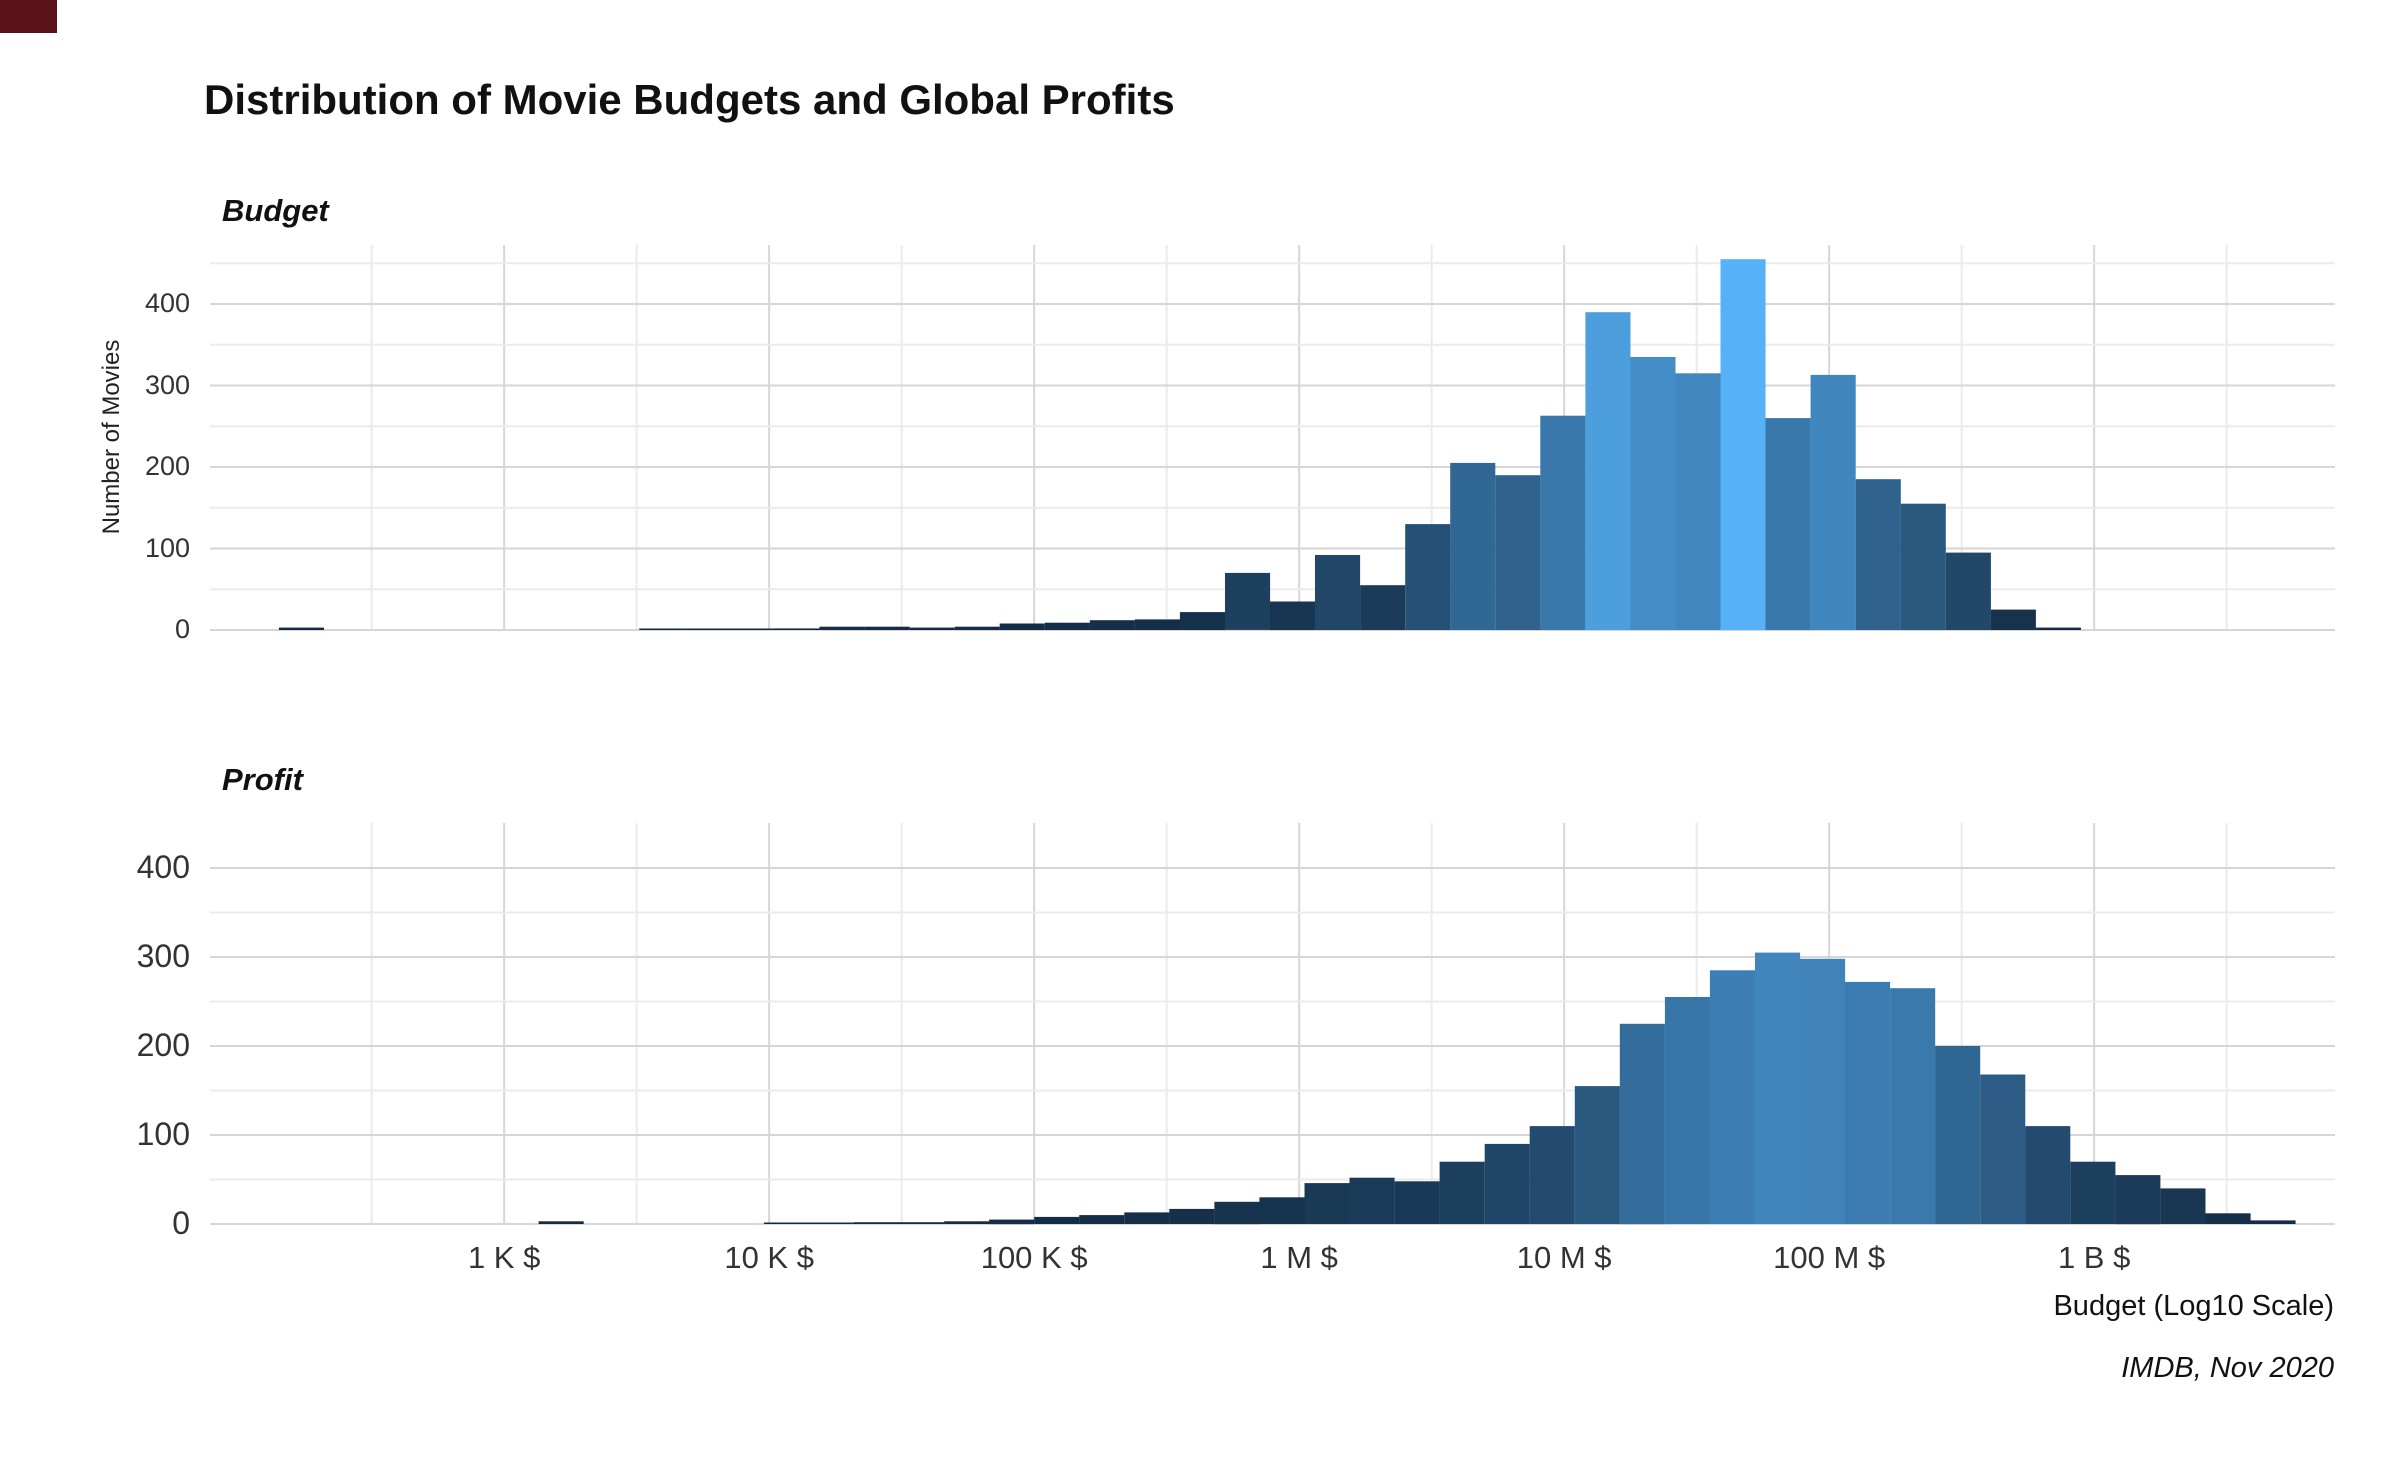  I want to click on x-tick-label: 1 M $, so click(1299, 1257).